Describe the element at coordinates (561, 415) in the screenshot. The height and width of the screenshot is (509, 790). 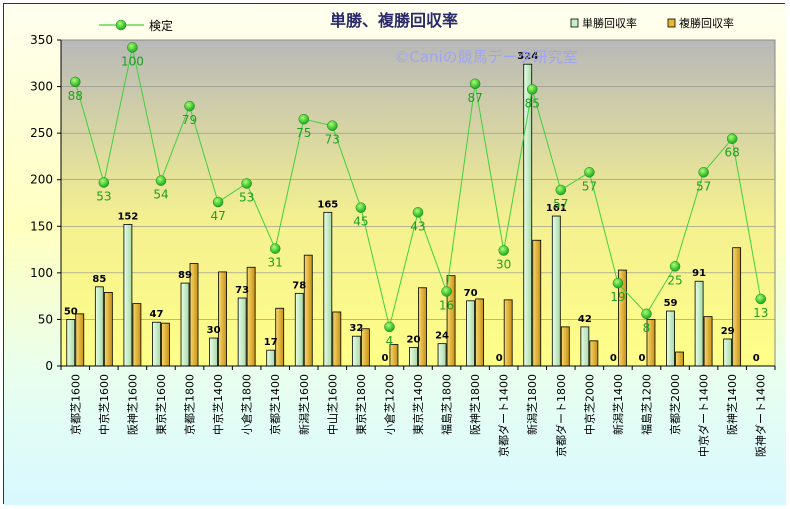
I see `x-tick-label: 京都ダート1800` at that location.